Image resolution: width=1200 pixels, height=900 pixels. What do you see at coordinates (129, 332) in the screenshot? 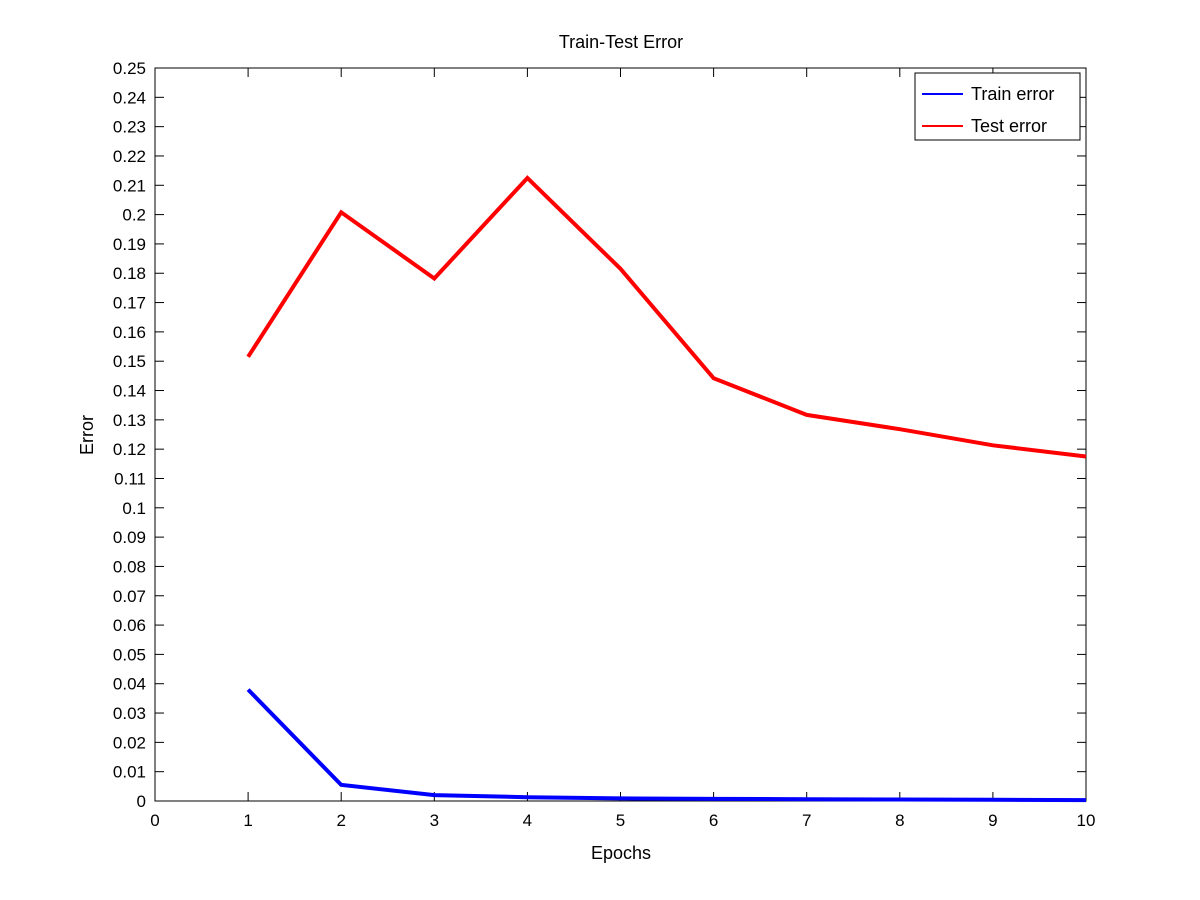
I see `y-tick-label: 0.16` at bounding box center [129, 332].